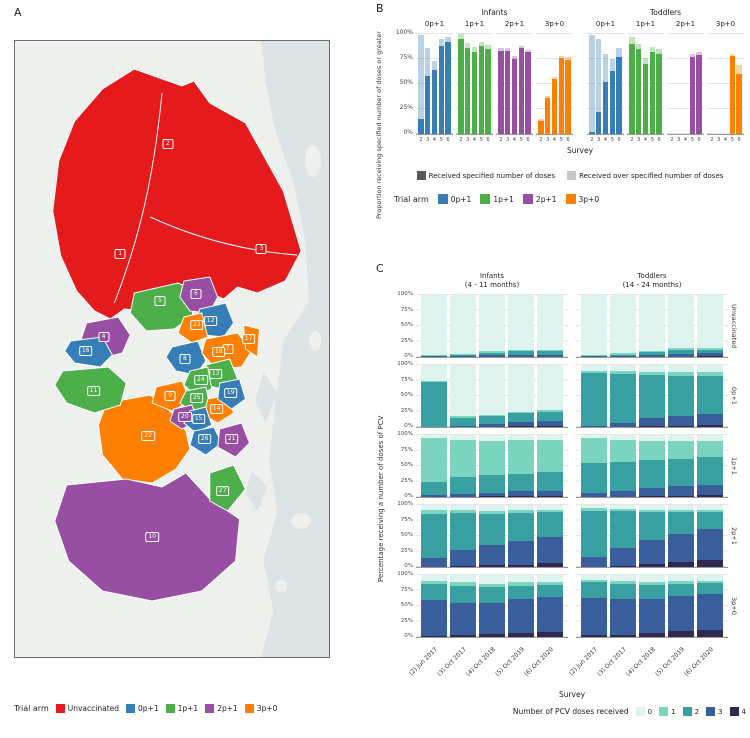 The width and height of the screenshot is (750, 738). I want to click on cluster-marker-24: 24, so click(201, 379).